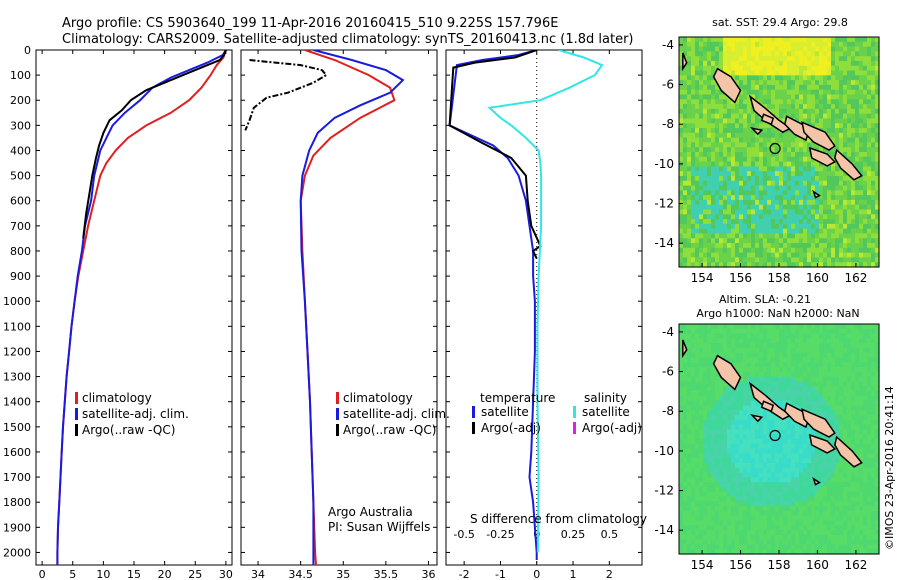 Image resolution: width=900 pixels, height=580 pixels. I want to click on y-tick-label: 1900, so click(17, 527).